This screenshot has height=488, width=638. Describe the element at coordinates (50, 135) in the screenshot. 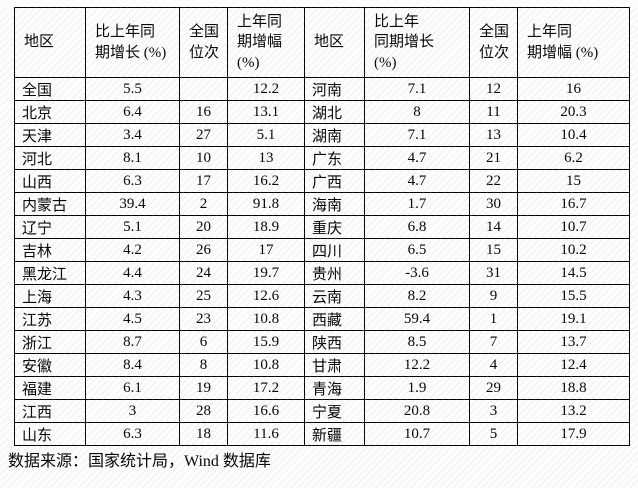

I see `region-cell: 天津` at that location.